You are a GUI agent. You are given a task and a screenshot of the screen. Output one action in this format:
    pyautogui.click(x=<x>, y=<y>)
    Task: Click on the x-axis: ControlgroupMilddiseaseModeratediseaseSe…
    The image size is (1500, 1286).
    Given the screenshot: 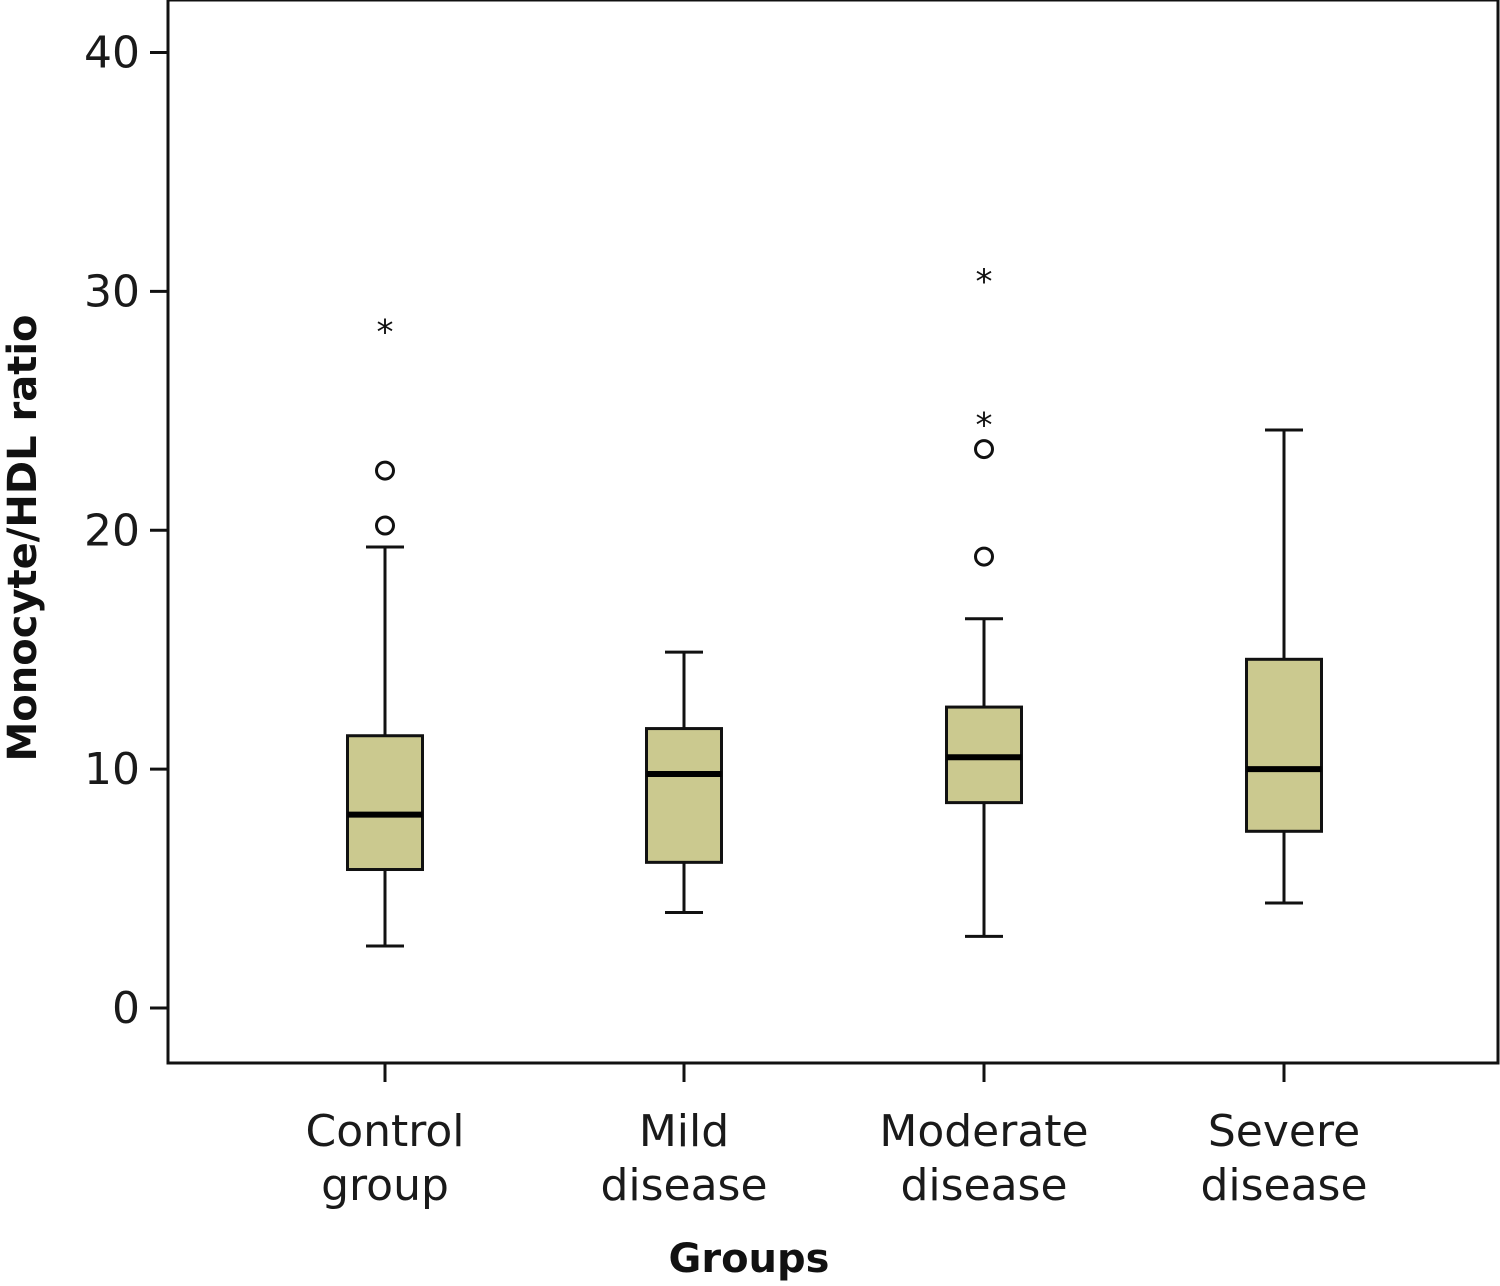 What is the action you would take?
    pyautogui.click(x=836, y=1137)
    